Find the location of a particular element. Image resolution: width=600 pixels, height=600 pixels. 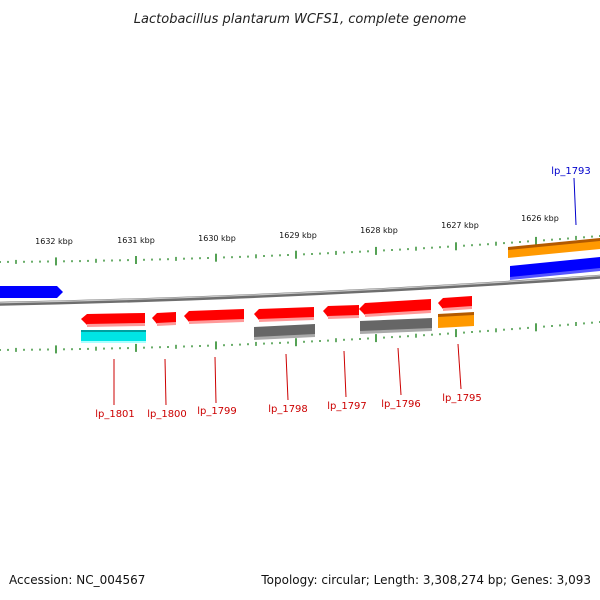

gene-label-lp-1800: lp_1800 is located at coordinates (167, 414).